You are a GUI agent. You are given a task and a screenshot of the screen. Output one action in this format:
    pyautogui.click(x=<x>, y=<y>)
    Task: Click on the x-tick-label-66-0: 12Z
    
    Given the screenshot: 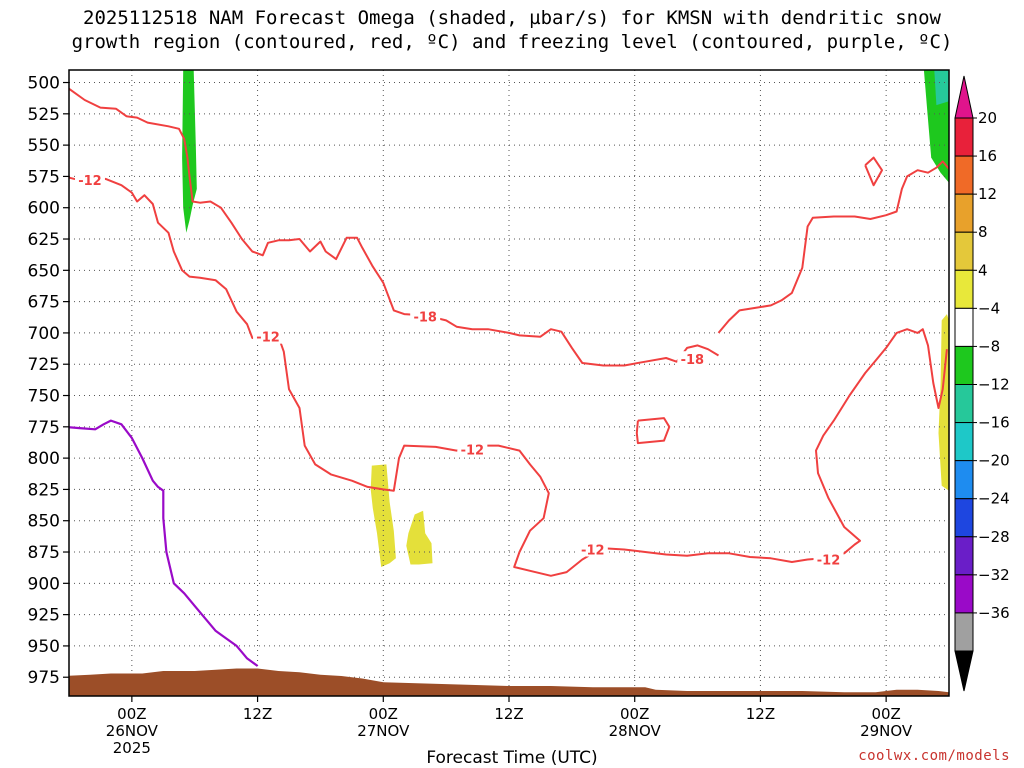 What is the action you would take?
    pyautogui.click(x=760, y=714)
    